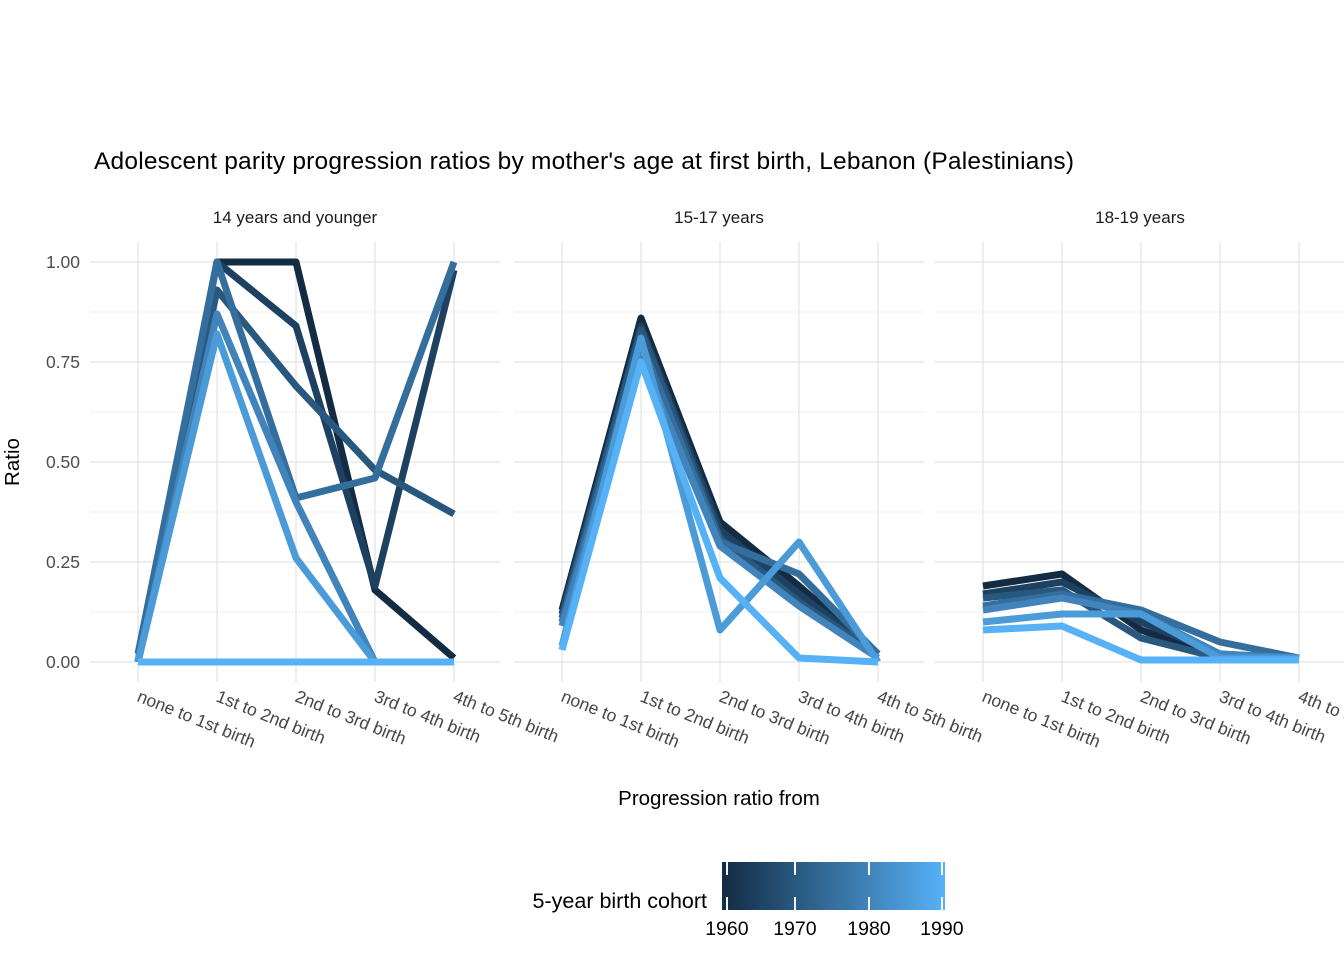  What do you see at coordinates (295, 217) in the screenshot?
I see `facet-strip-label: 14 years and younger` at bounding box center [295, 217].